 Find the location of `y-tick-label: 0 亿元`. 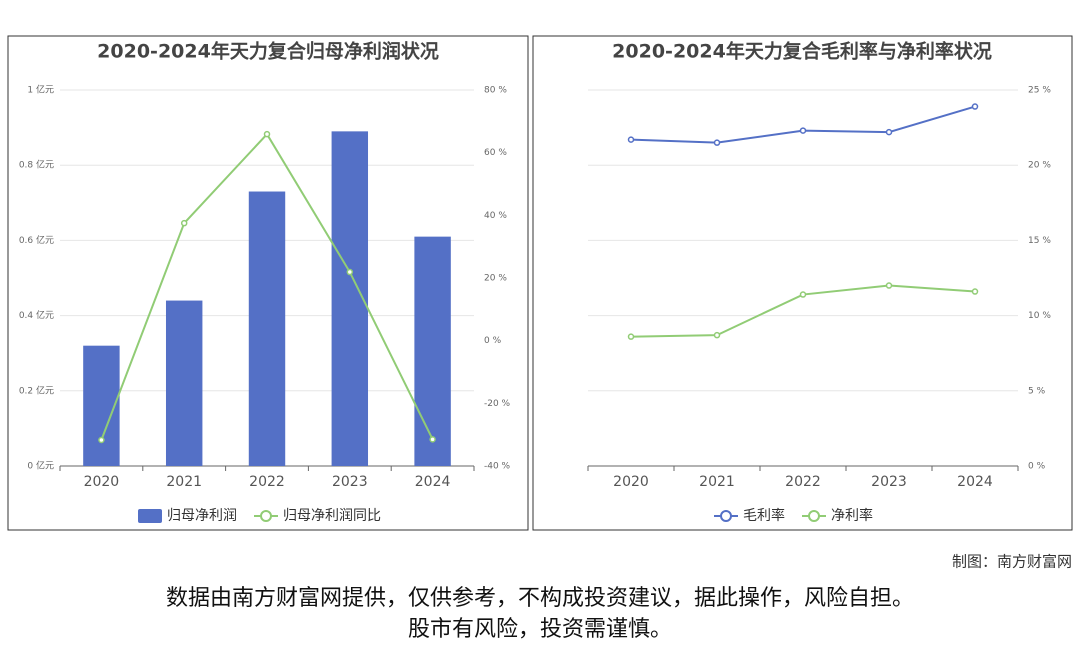

y-tick-label: 0 亿元 is located at coordinates (40, 466).